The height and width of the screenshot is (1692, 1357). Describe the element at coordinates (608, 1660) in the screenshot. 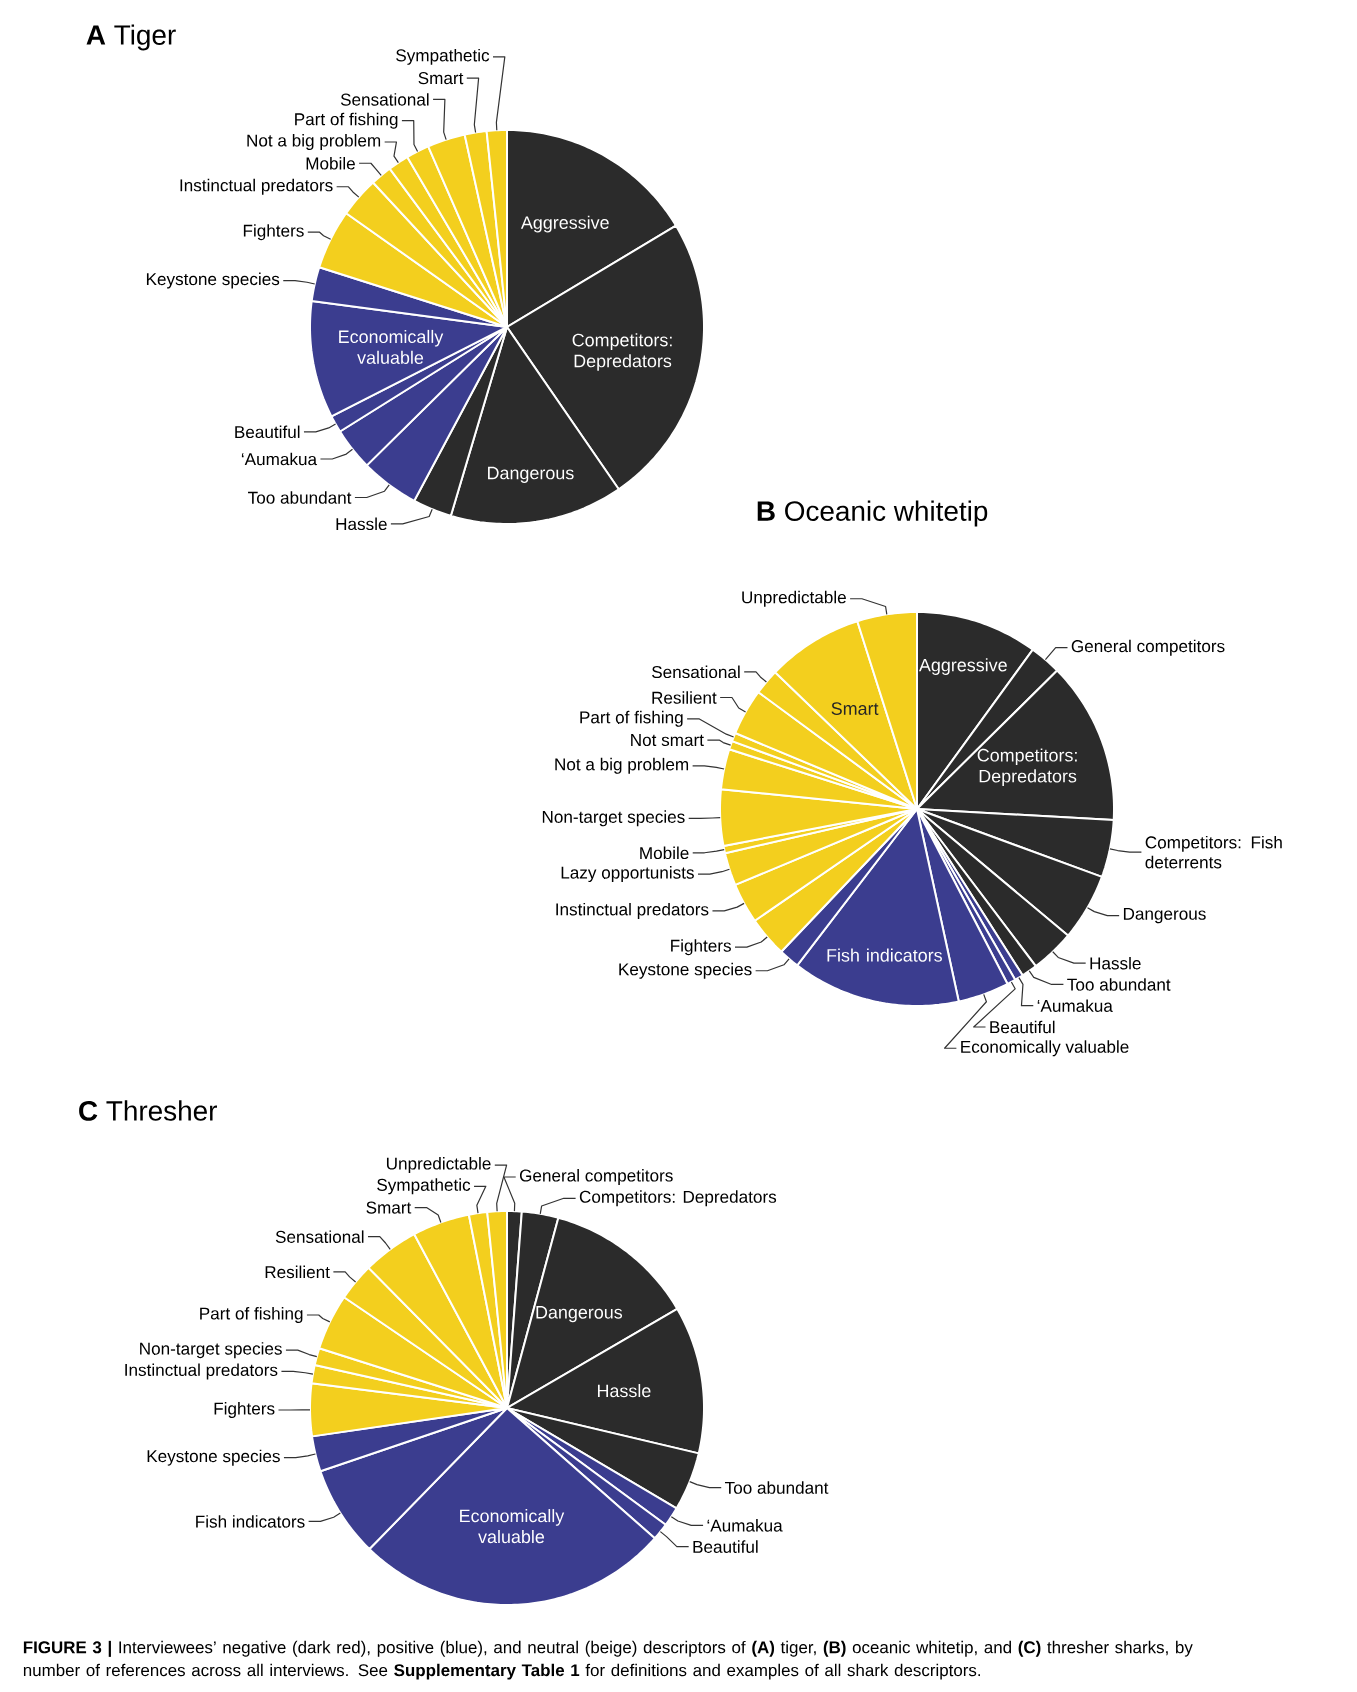

I see `text: FIGURE 3 | Interviewees’ negative (dark red), positive (blue), and neutral (beige) descriptors of (A) tiger, (B) oceanic whitetip, and (C) thresher sharks, by number of references across all interviews. See Supplementary Table 1 for definitions and examples of all shark descriptors.` at that location.